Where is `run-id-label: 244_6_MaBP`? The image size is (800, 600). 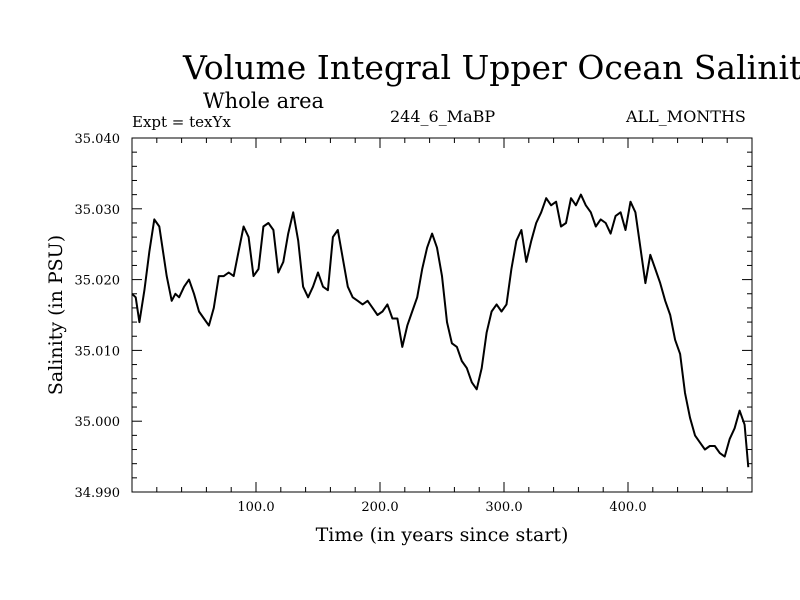
run-id-label: 244_6_MaBP is located at coordinates (443, 116).